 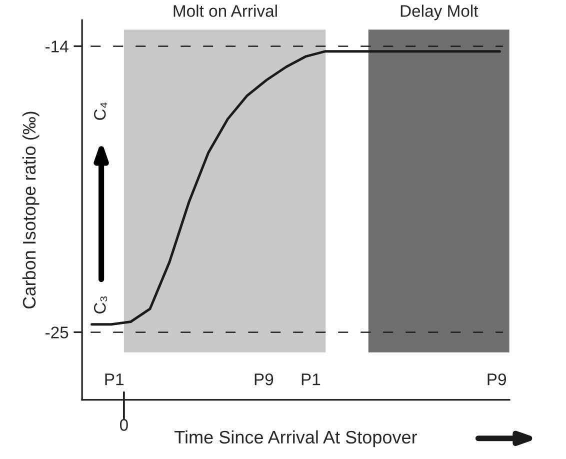 I want to click on y-tick-label: -14, so click(x=57, y=46).